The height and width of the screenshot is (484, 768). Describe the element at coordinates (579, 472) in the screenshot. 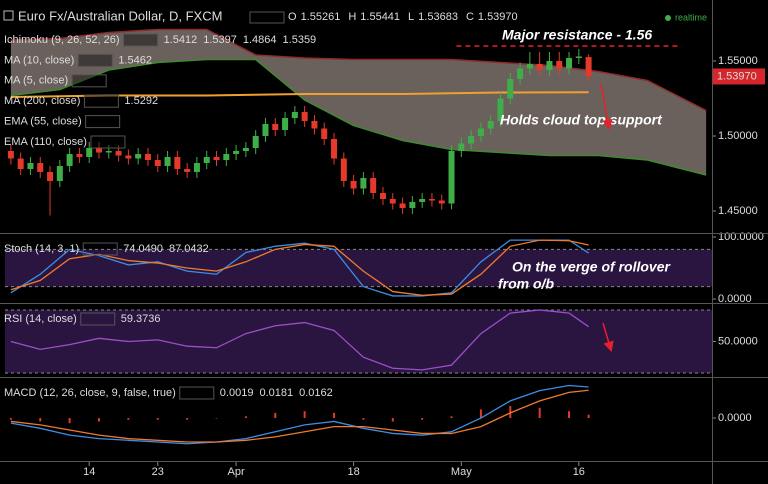

I see `x-tick-label: 16` at that location.